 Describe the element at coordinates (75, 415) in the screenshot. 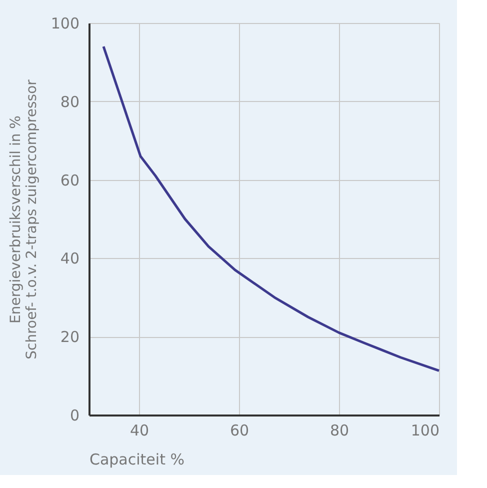

I see `y-tick-label: 0` at that location.